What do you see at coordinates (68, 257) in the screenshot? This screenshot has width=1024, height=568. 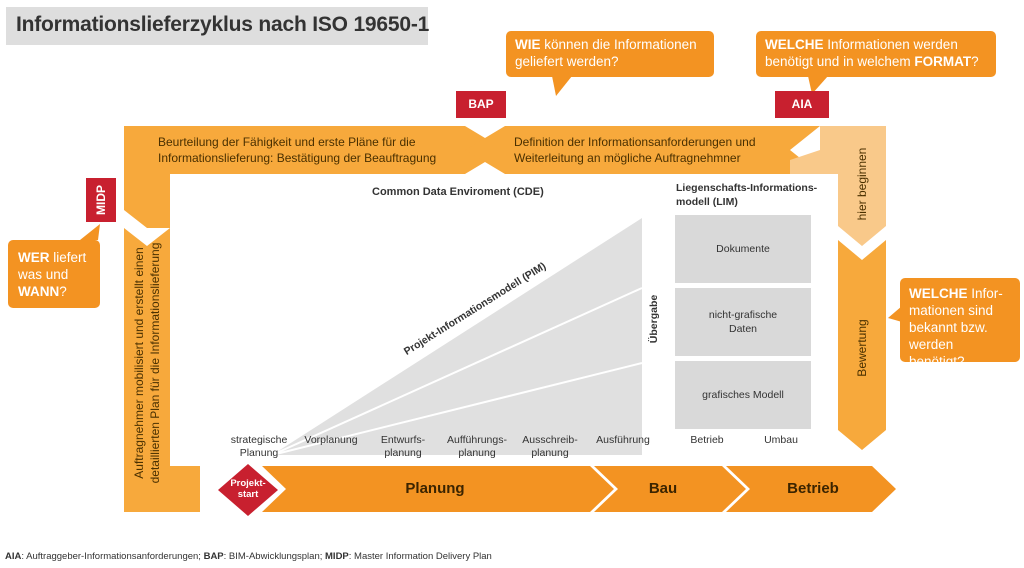 I see `wer-line1: liefert` at bounding box center [68, 257].